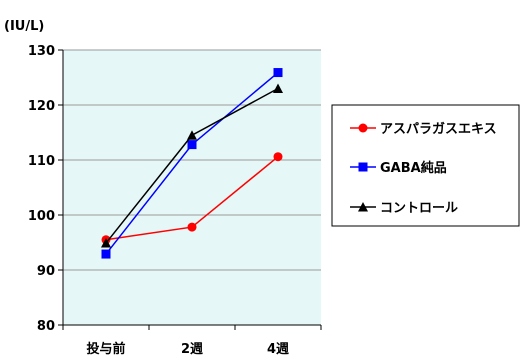 Image resolution: width=531 pixels, height=360 pixels. Describe the element at coordinates (41, 216) in the screenshot. I see `y-tick-label: 100` at that location.